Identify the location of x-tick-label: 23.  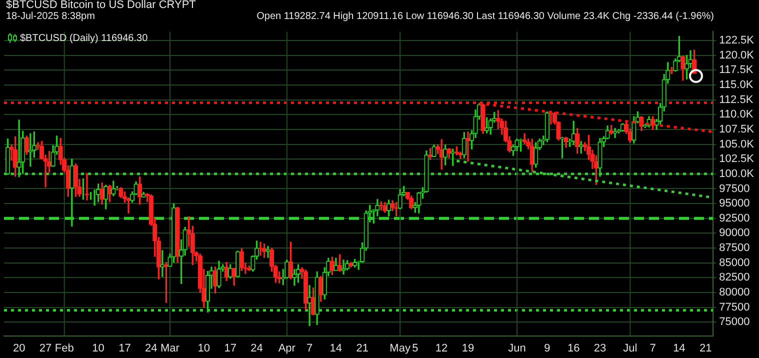
(600, 348).